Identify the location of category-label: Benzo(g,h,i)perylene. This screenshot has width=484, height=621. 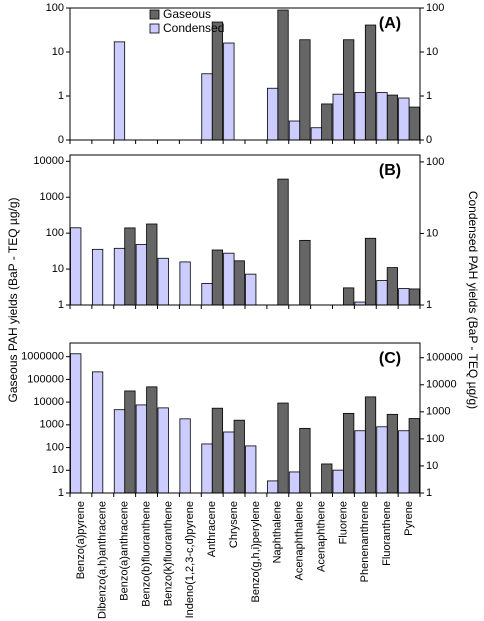
(256, 552).